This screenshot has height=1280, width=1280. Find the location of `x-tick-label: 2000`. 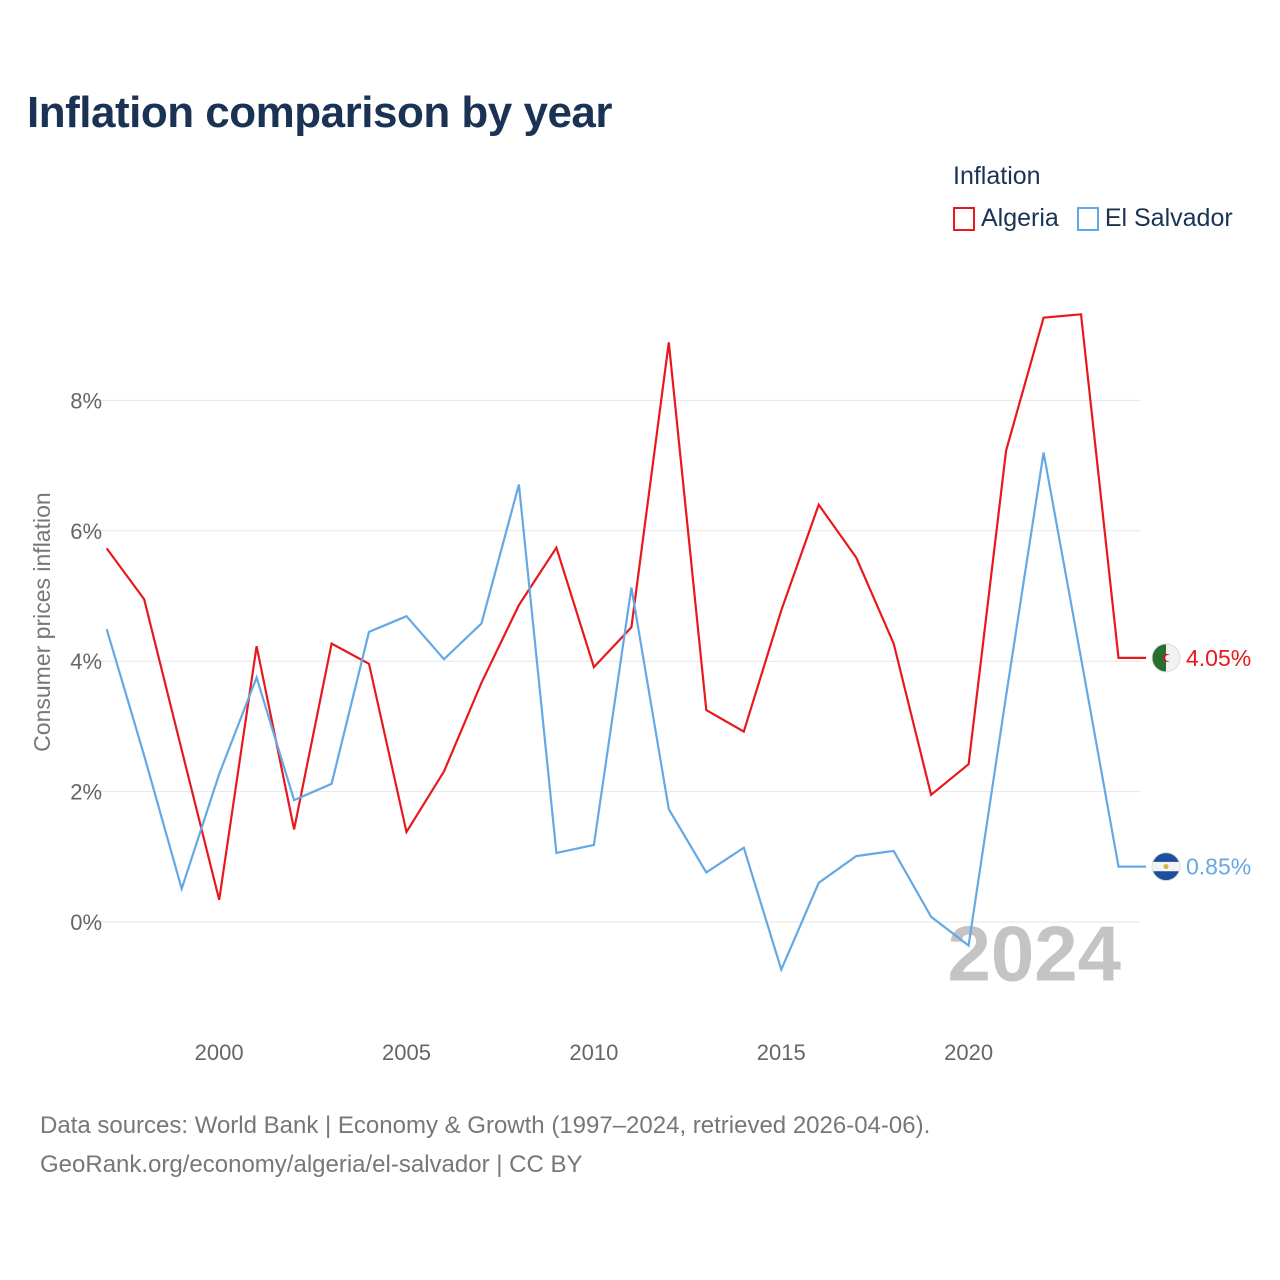

x-tick-label: 2000 is located at coordinates (219, 1052).